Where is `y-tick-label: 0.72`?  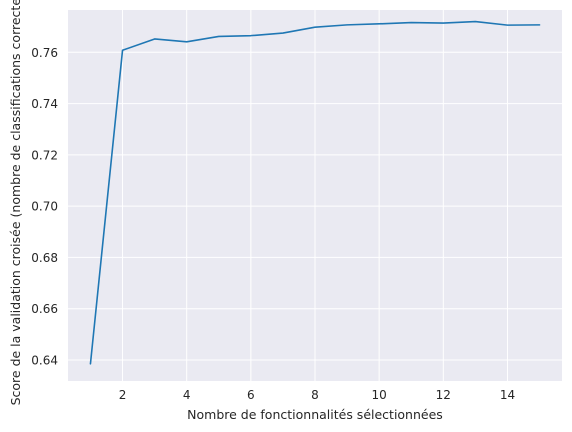 y-tick-label: 0.72 is located at coordinates (44, 155).